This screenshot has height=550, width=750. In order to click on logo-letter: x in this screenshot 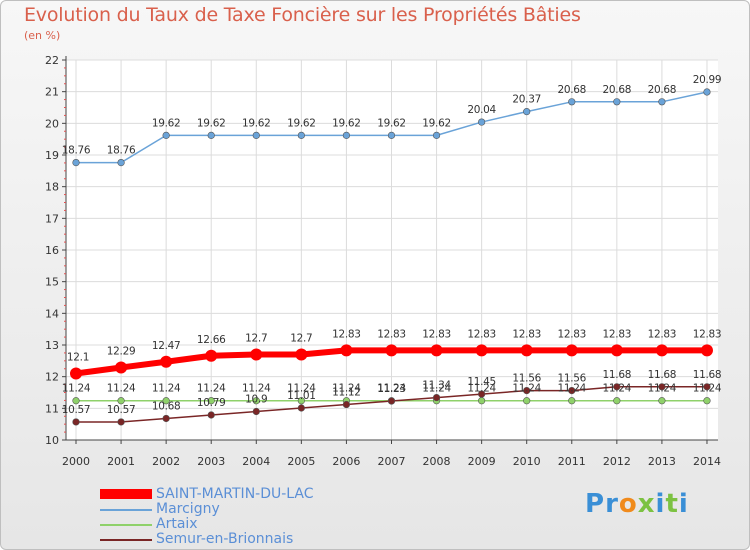, I will do `click(646, 504)`.